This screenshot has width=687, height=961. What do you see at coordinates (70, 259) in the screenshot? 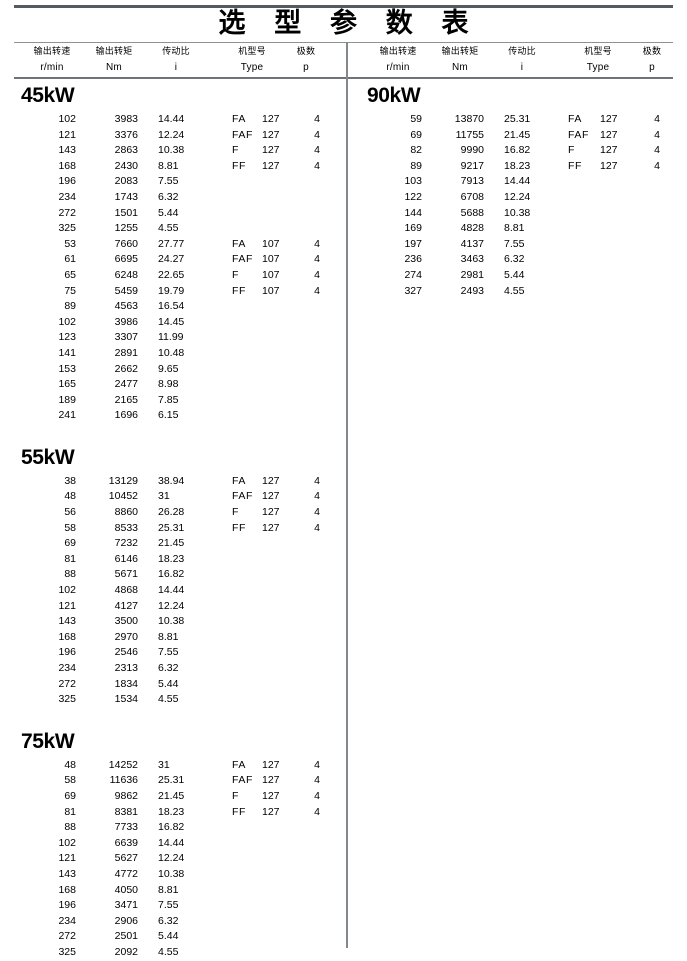
I see `cell-output-speed: 61` at bounding box center [70, 259].